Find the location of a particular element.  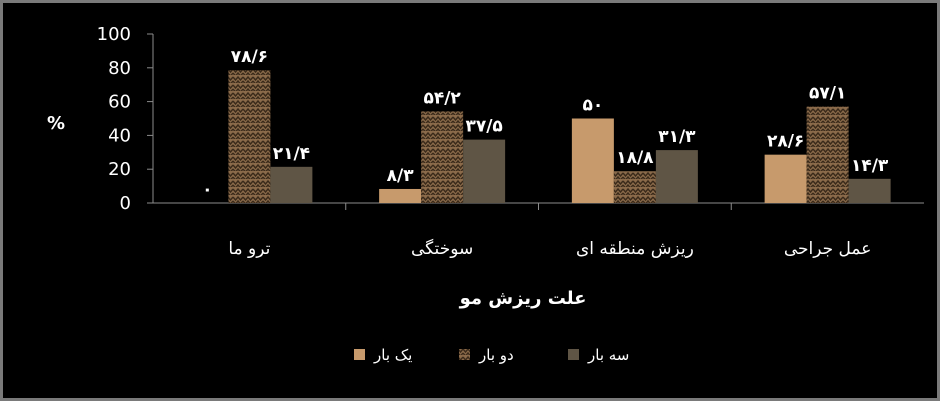

legend-label: یک بار is located at coordinates (392, 355).